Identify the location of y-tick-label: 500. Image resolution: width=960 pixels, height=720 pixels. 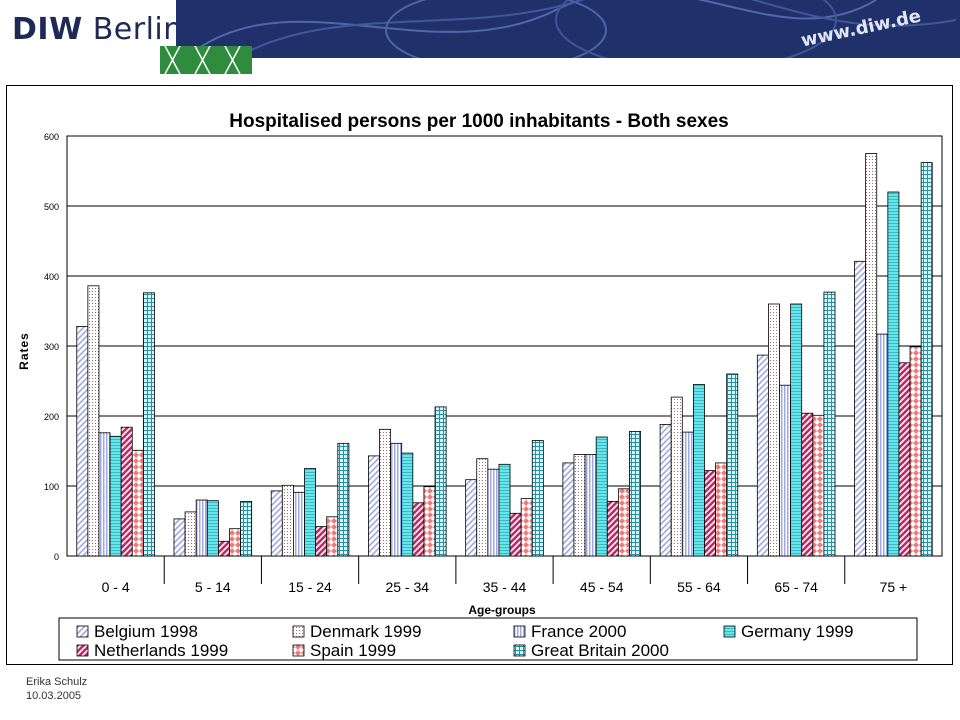
(51, 207).